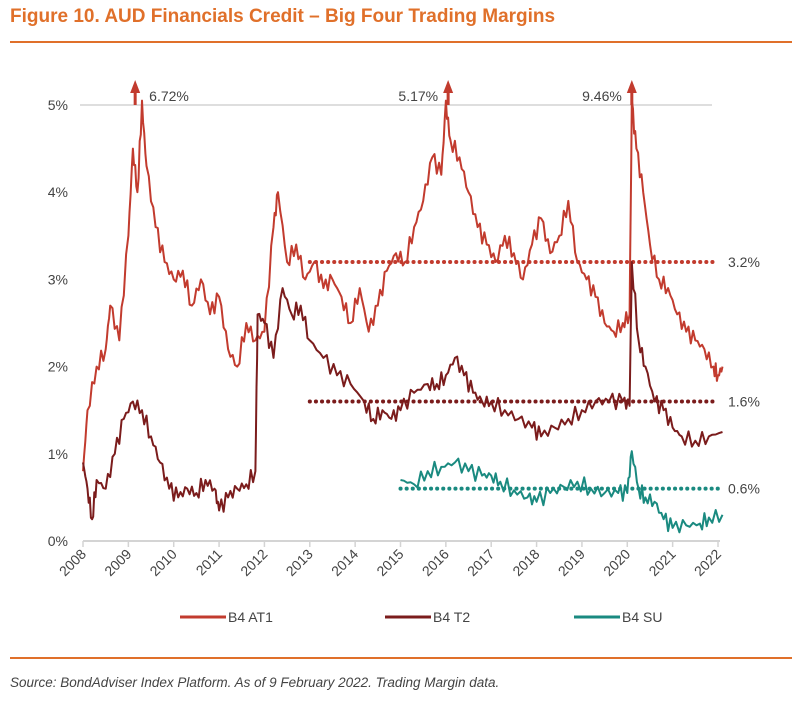  Describe the element at coordinates (401, 658) in the screenshot. I see `footer-divider` at that location.